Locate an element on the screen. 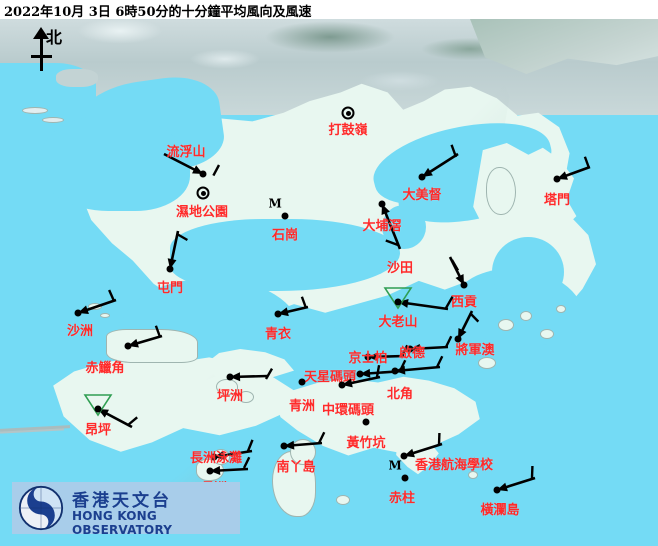  tung-lung-chau-island is located at coordinates (472, 464).